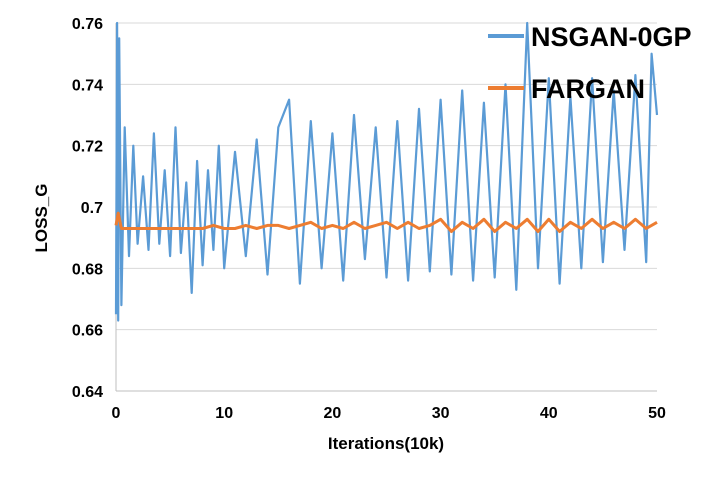 This screenshot has width=709, height=484. Describe the element at coordinates (87, 392) in the screenshot. I see `y-tick-label: 0.64` at that location.